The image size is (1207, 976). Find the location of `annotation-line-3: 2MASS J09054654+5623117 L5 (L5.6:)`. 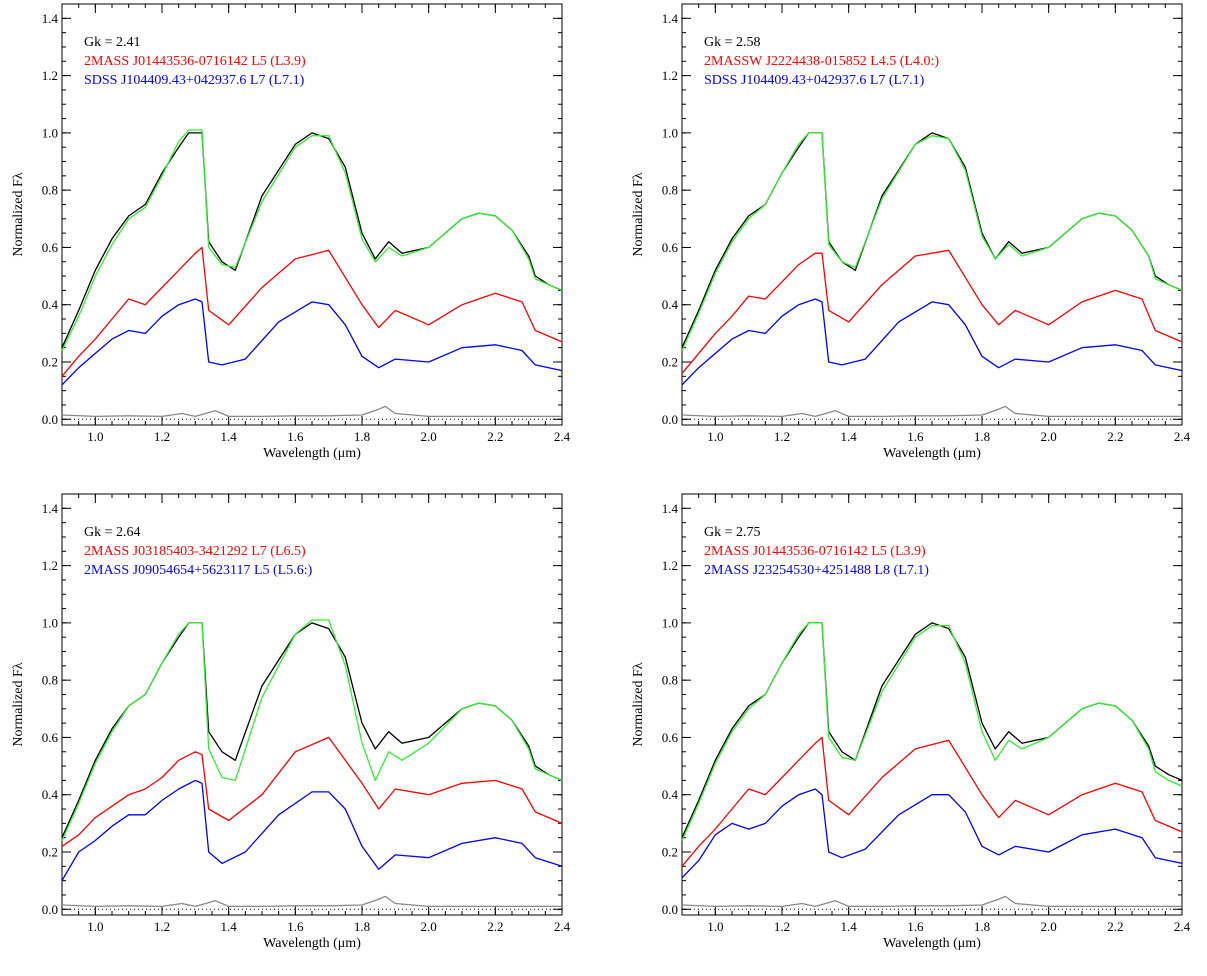

annotation-line-3: 2MASS J09054654+5623117 L5 (L5.6:) is located at coordinates (198, 570).